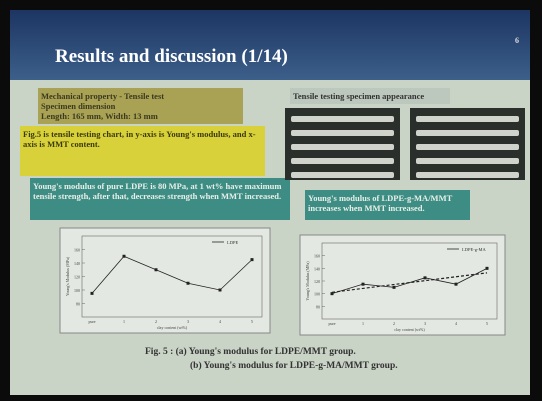 This screenshot has height=401, width=542. What do you see at coordinates (99, 116) in the screenshot?
I see `text: Length: 165 mm, Width: 13 mm` at bounding box center [99, 116].